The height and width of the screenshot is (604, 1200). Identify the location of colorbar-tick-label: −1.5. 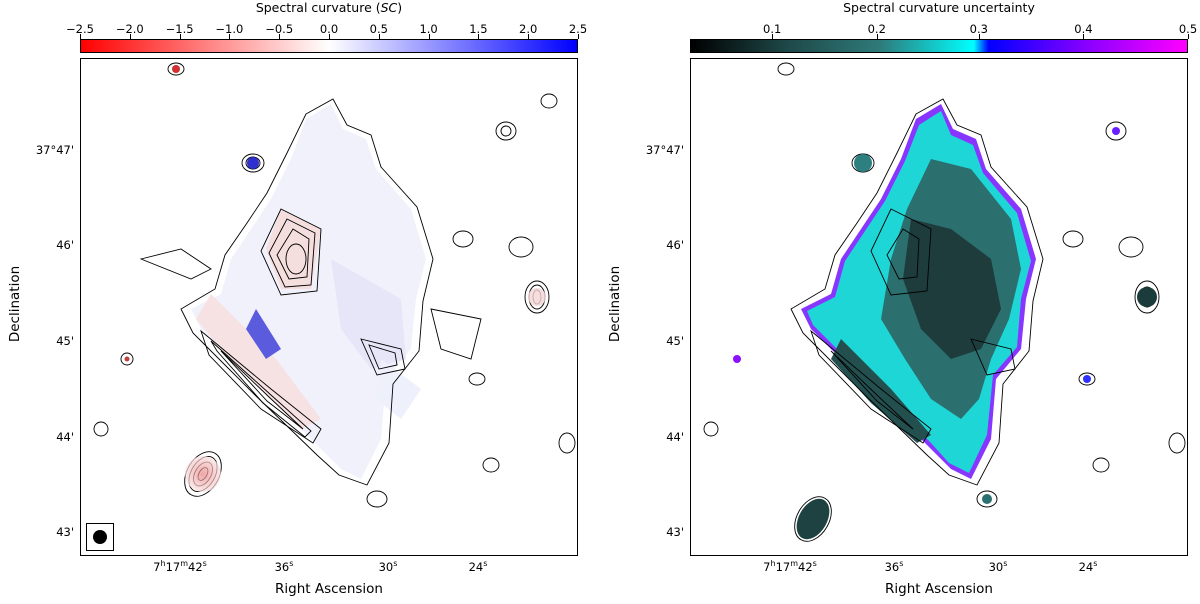
(179, 29).